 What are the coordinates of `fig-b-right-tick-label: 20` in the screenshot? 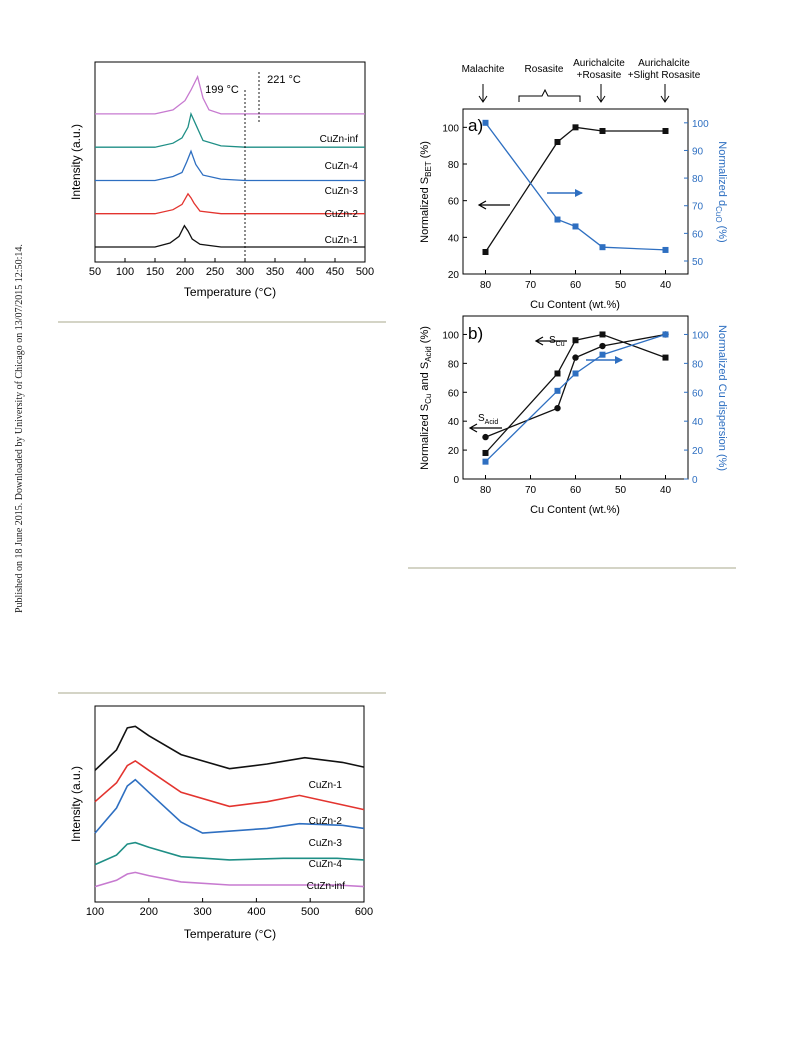 It's located at (698, 451).